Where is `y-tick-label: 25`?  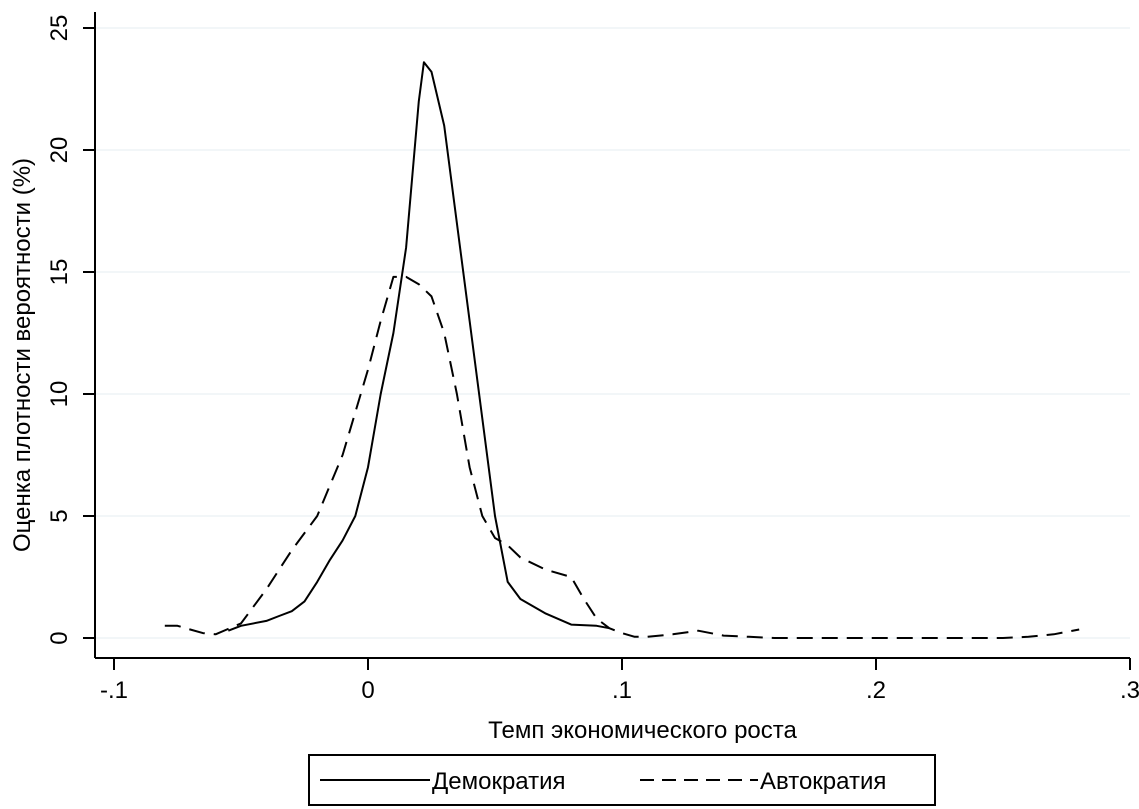 y-tick-label: 25 is located at coordinates (59, 28).